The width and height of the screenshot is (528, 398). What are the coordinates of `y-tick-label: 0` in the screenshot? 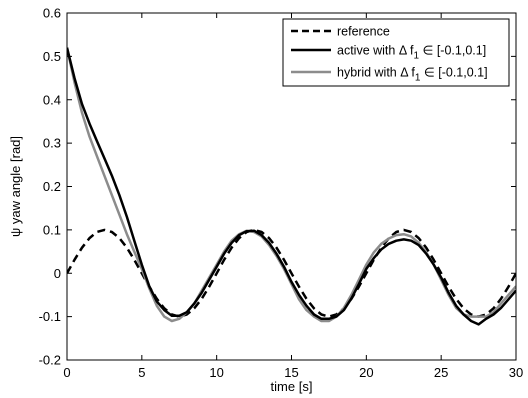 It's located at (57, 273).